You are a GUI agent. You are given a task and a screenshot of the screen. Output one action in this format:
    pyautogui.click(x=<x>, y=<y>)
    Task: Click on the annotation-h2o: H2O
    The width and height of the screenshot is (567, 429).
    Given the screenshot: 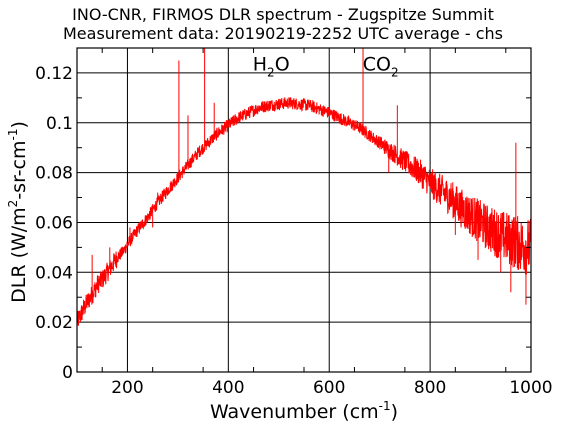 What is the action you would take?
    pyautogui.click(x=271, y=66)
    